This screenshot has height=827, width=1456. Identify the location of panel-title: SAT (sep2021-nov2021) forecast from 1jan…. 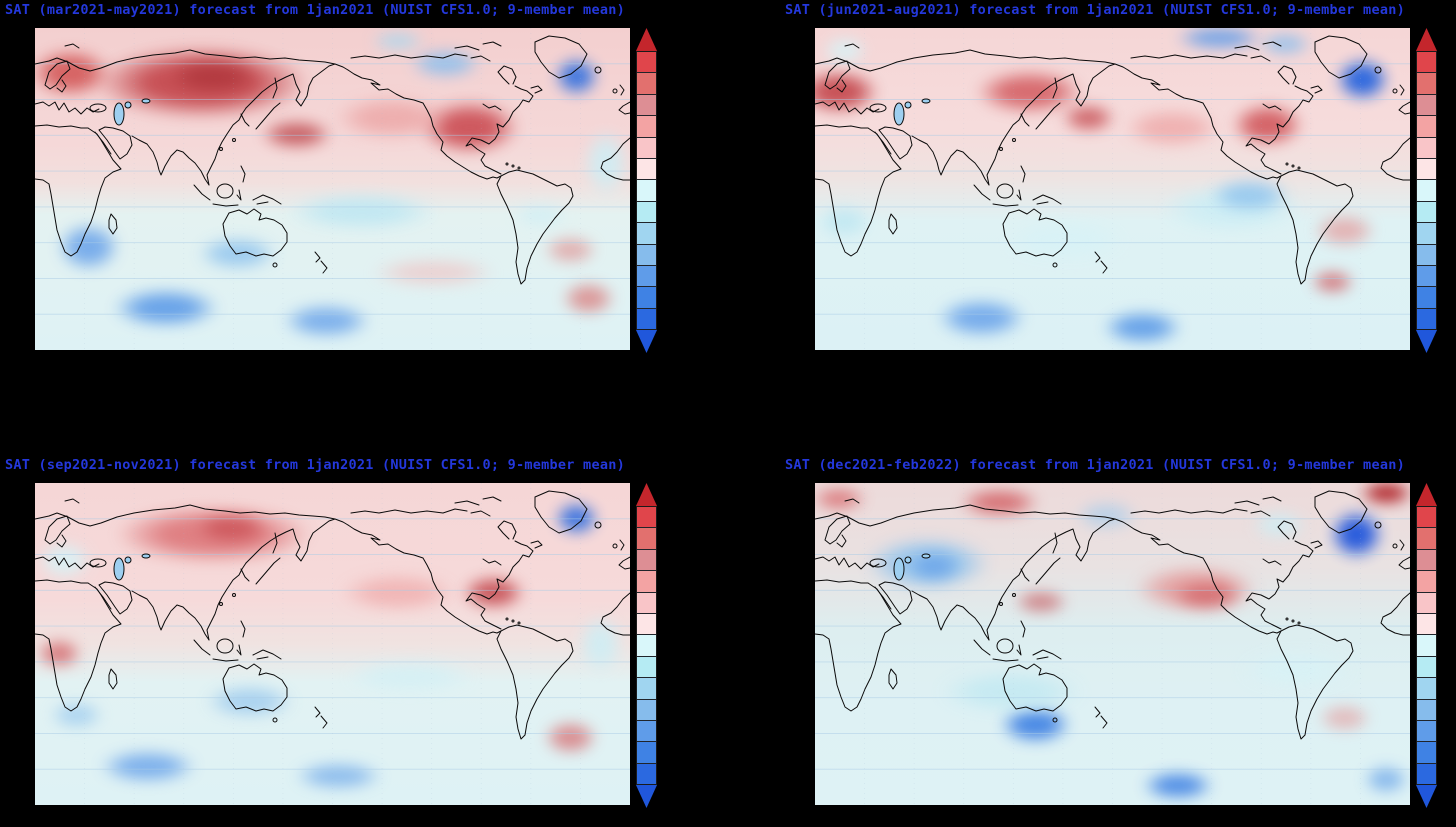
(315, 465).